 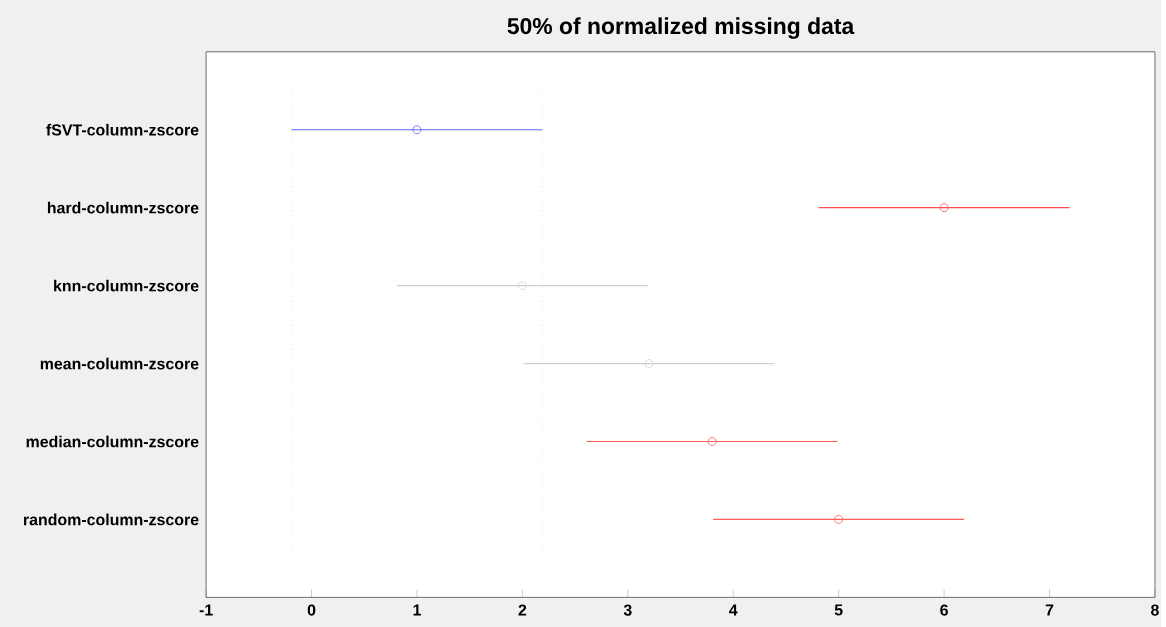 I want to click on x-tick-label: 5, so click(x=838, y=610).